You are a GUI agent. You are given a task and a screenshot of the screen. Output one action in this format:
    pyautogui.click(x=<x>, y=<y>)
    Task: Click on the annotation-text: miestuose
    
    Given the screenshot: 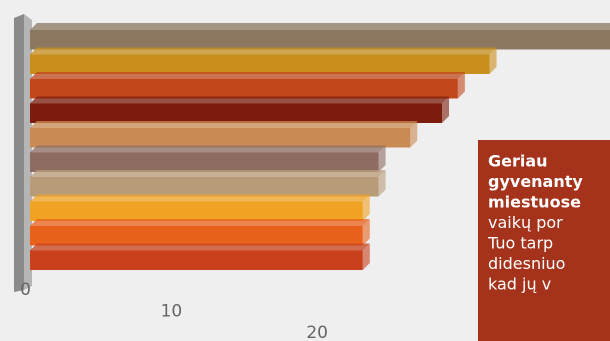 What is the action you would take?
    pyautogui.click(x=534, y=202)
    